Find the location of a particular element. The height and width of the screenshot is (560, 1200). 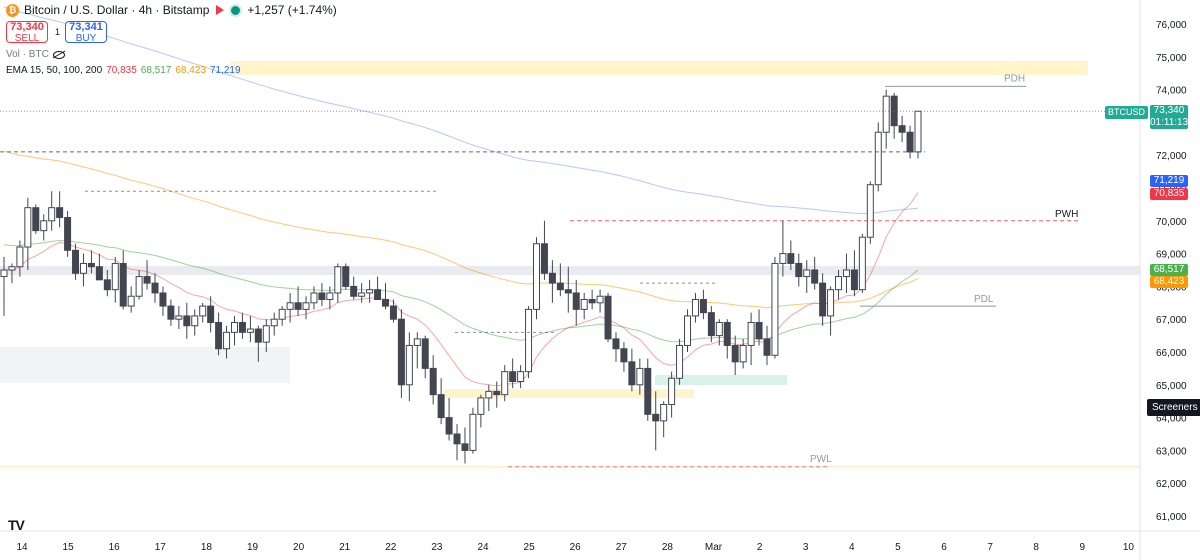

yellow-zone-top is located at coordinates (659, 68).